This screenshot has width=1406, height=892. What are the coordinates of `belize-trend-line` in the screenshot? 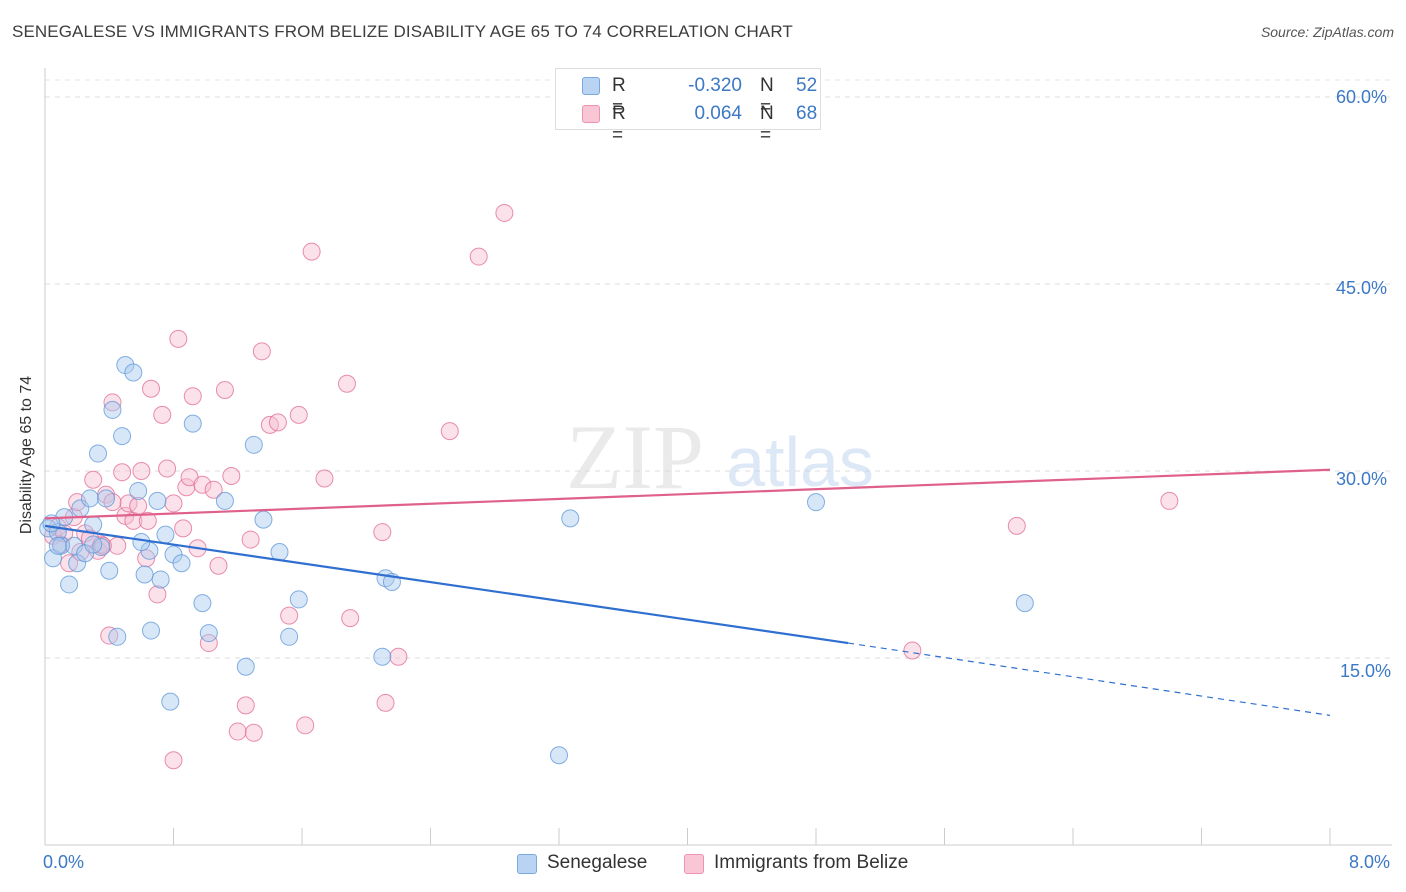 It's located at (687, 494).